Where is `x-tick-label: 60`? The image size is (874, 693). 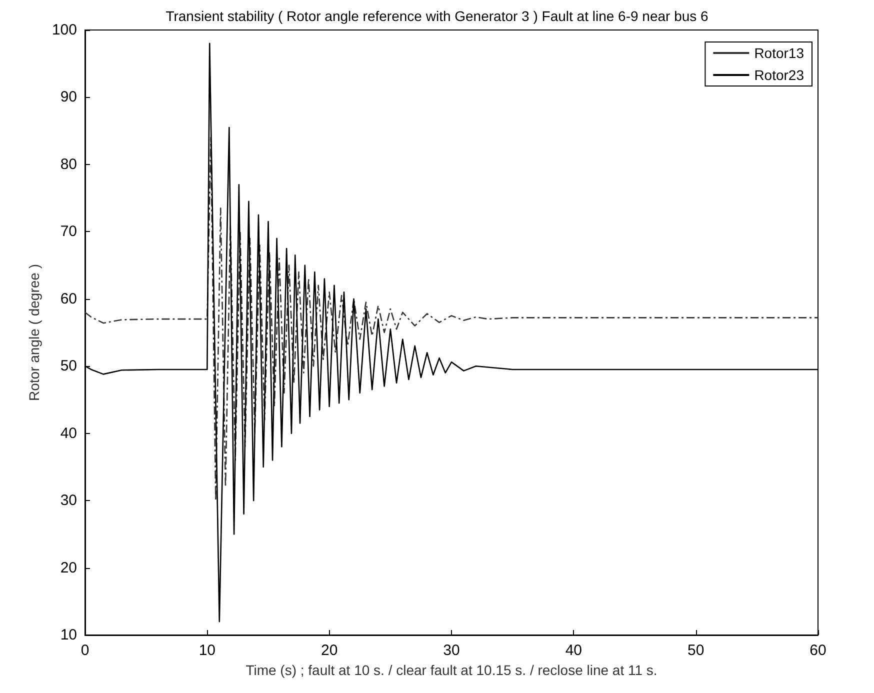 x-tick-label: 60 is located at coordinates (818, 650).